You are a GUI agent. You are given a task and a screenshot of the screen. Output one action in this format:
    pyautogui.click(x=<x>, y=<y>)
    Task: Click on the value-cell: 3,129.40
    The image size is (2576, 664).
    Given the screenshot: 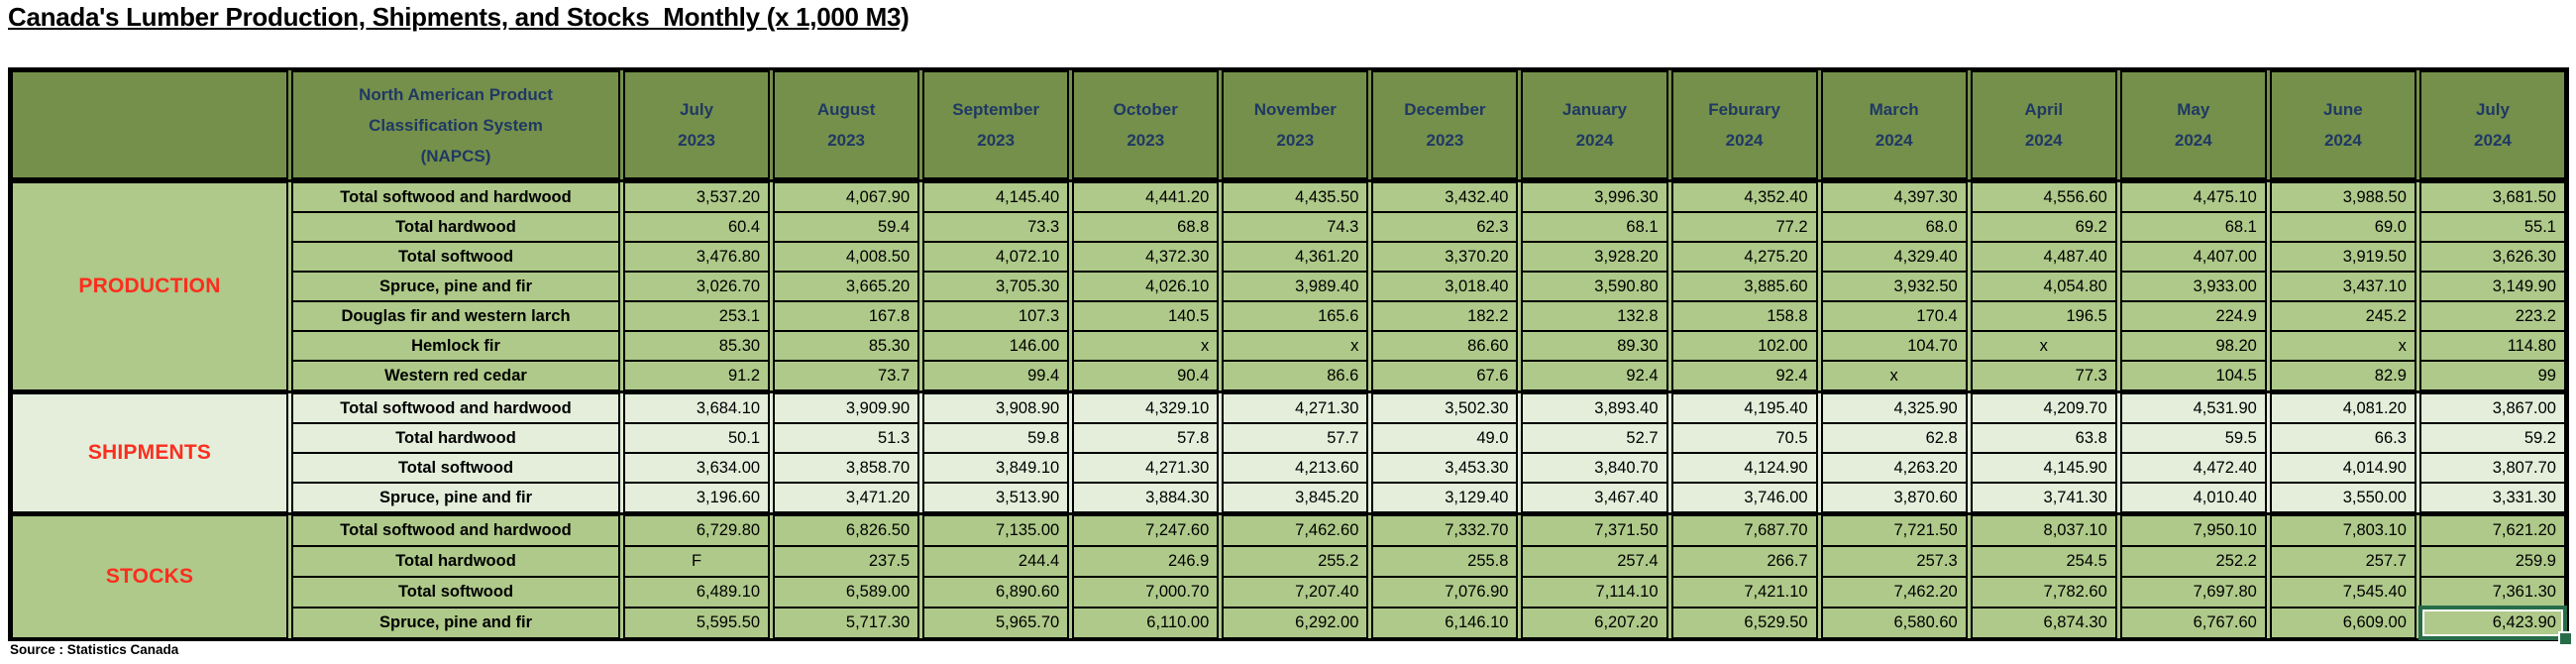 What is the action you would take?
    pyautogui.click(x=1445, y=497)
    